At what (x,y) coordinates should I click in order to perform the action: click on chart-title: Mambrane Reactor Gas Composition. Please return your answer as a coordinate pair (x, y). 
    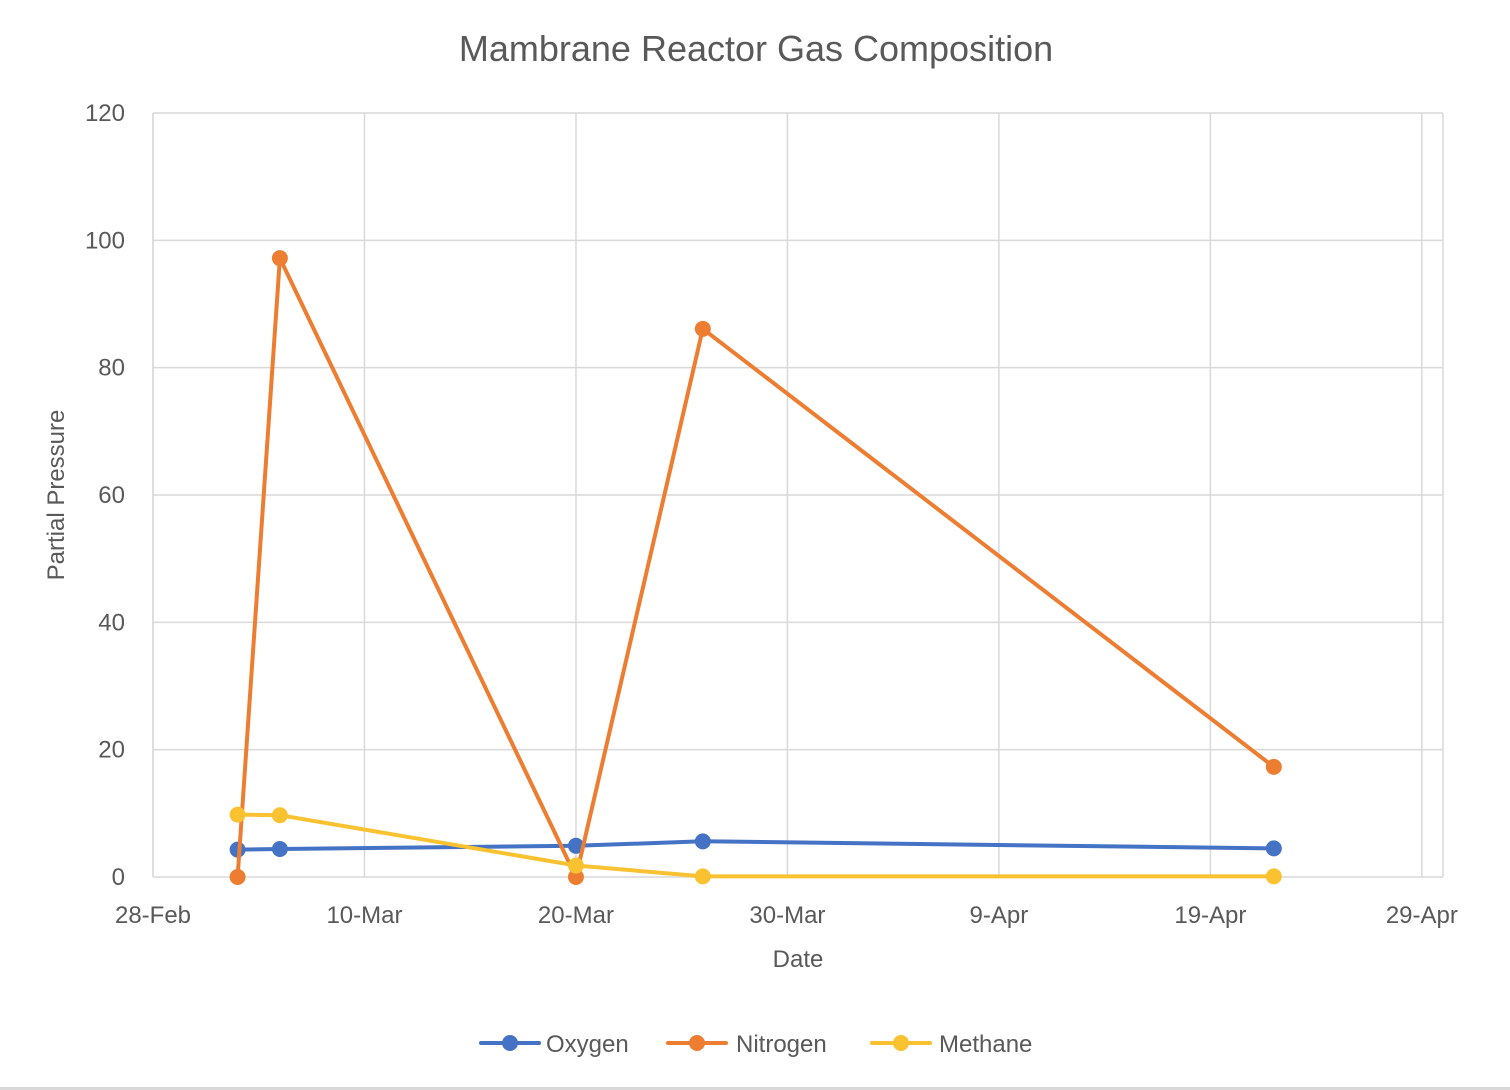
    Looking at the image, I should click on (756, 48).